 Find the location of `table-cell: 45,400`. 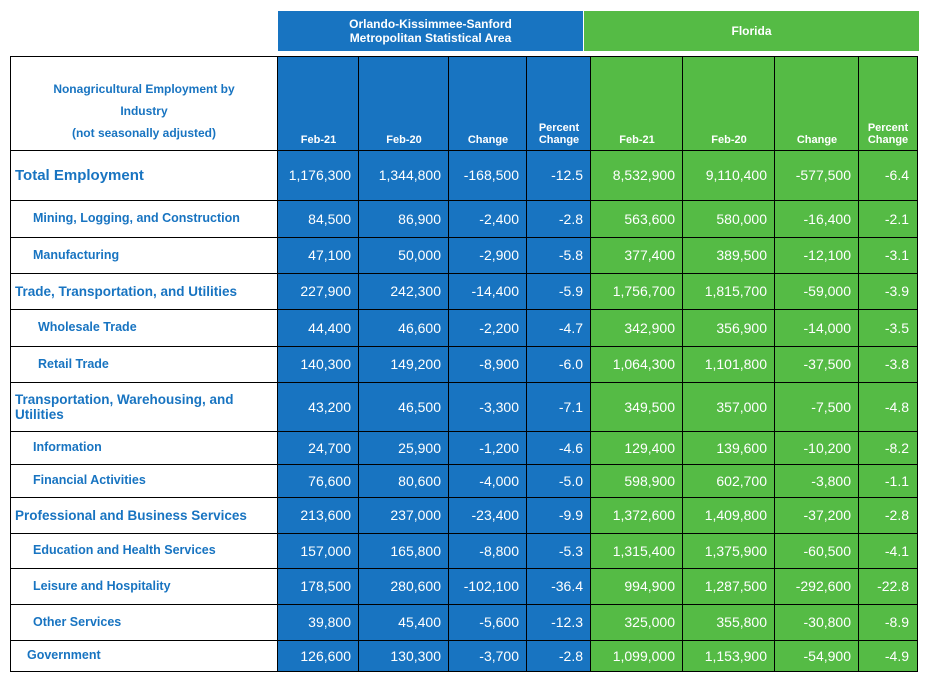

table-cell: 45,400 is located at coordinates (419, 622).